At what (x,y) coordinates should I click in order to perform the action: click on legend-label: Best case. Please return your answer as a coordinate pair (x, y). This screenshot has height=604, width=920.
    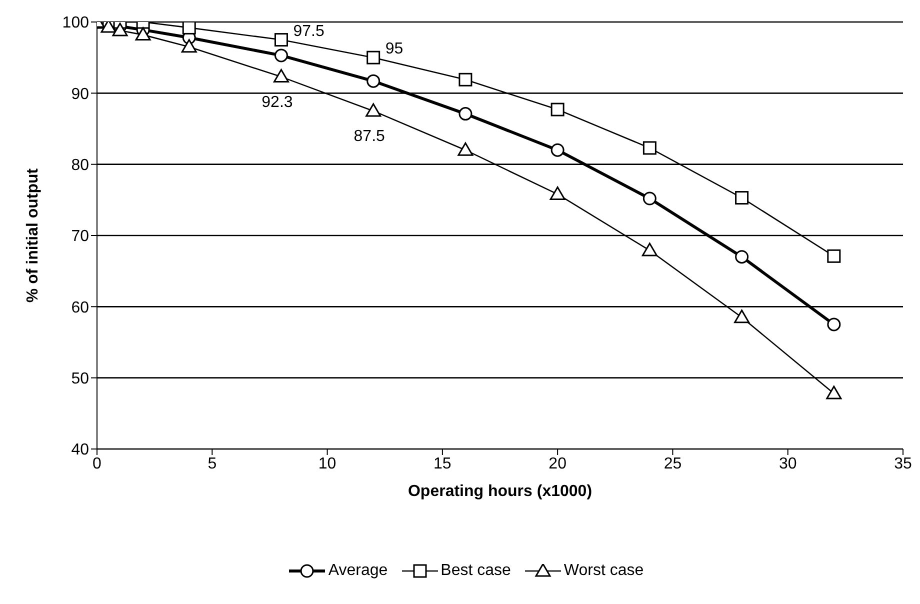
    Looking at the image, I should click on (475, 571).